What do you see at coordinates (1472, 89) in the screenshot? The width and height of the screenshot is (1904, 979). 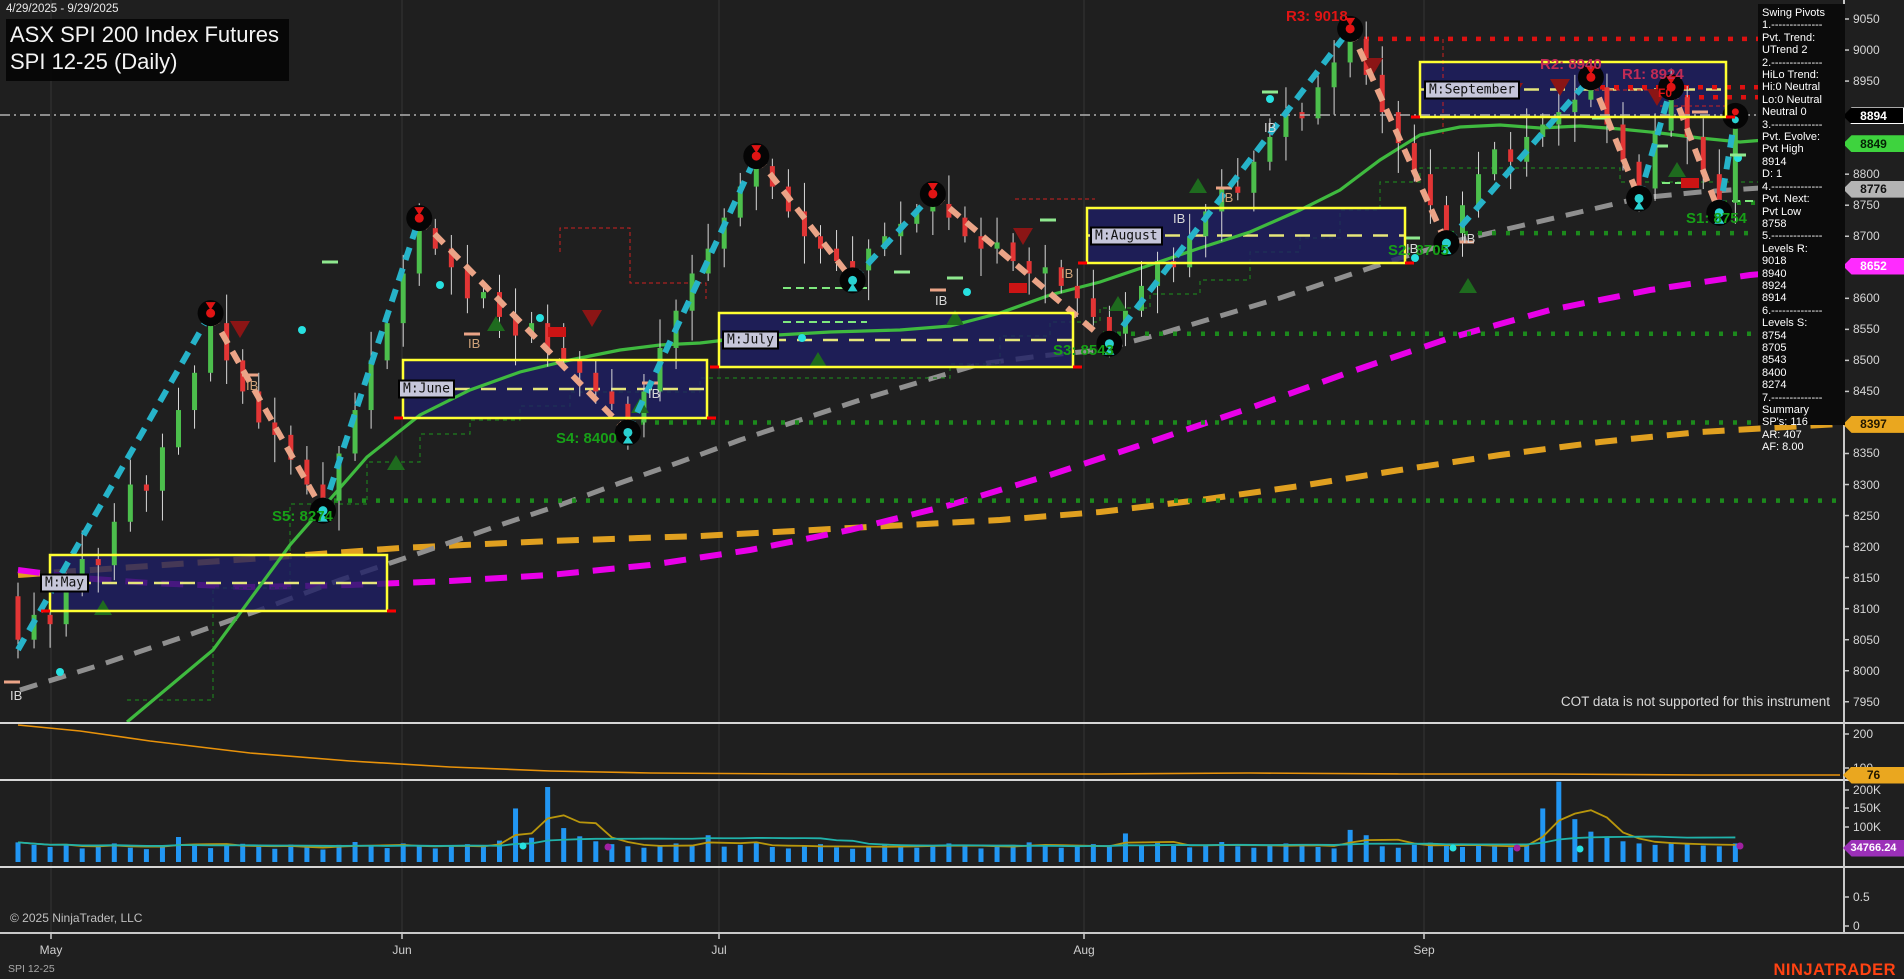 I see `month-label-september: M:September` at bounding box center [1472, 89].